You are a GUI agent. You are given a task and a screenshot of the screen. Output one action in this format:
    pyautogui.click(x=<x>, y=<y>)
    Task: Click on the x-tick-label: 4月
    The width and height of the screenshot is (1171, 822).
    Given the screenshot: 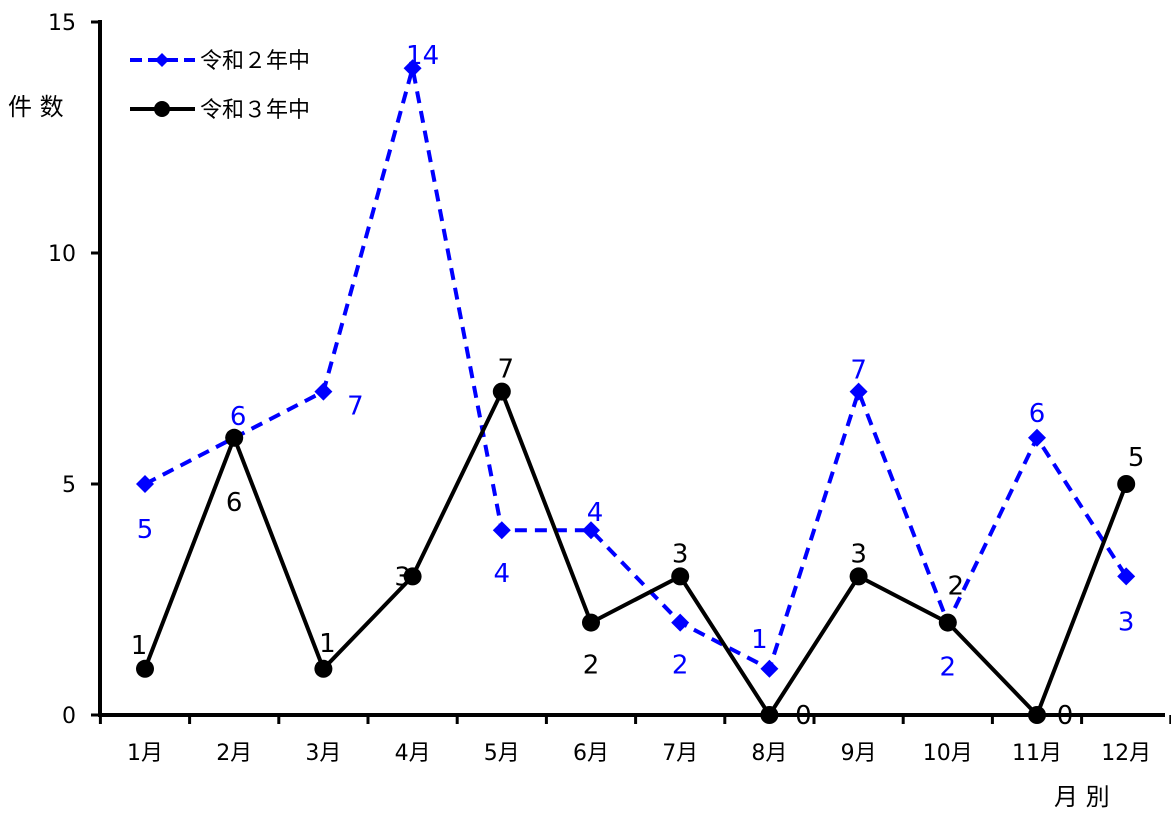 What is the action you would take?
    pyautogui.click(x=413, y=753)
    